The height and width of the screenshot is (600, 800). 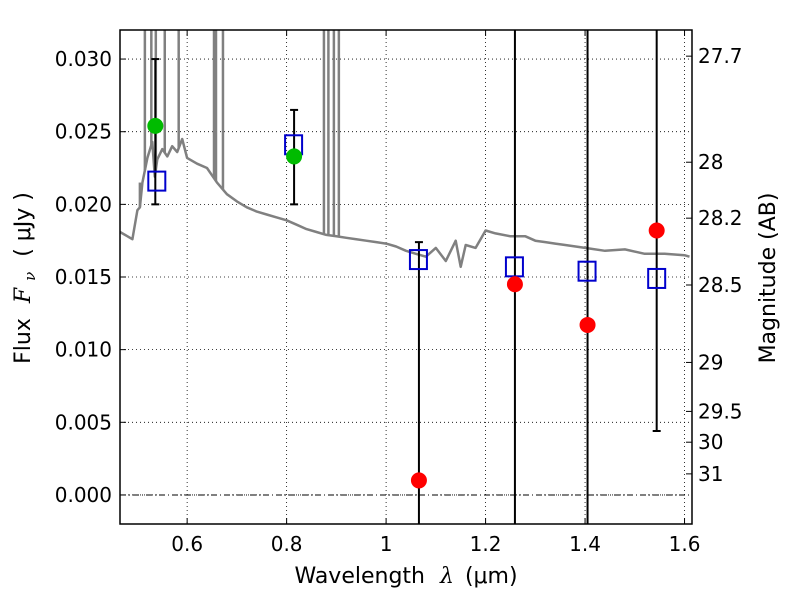 What do you see at coordinates (359, 576) in the screenshot?
I see `x-axis-label-prefix: Wavelength` at bounding box center [359, 576].